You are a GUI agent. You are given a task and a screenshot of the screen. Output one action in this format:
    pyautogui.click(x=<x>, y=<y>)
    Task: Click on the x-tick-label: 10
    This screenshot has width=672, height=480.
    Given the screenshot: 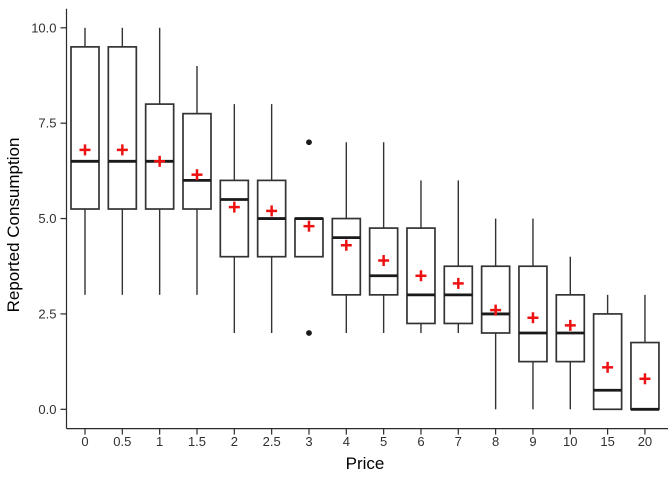 What is the action you would take?
    pyautogui.click(x=570, y=441)
    